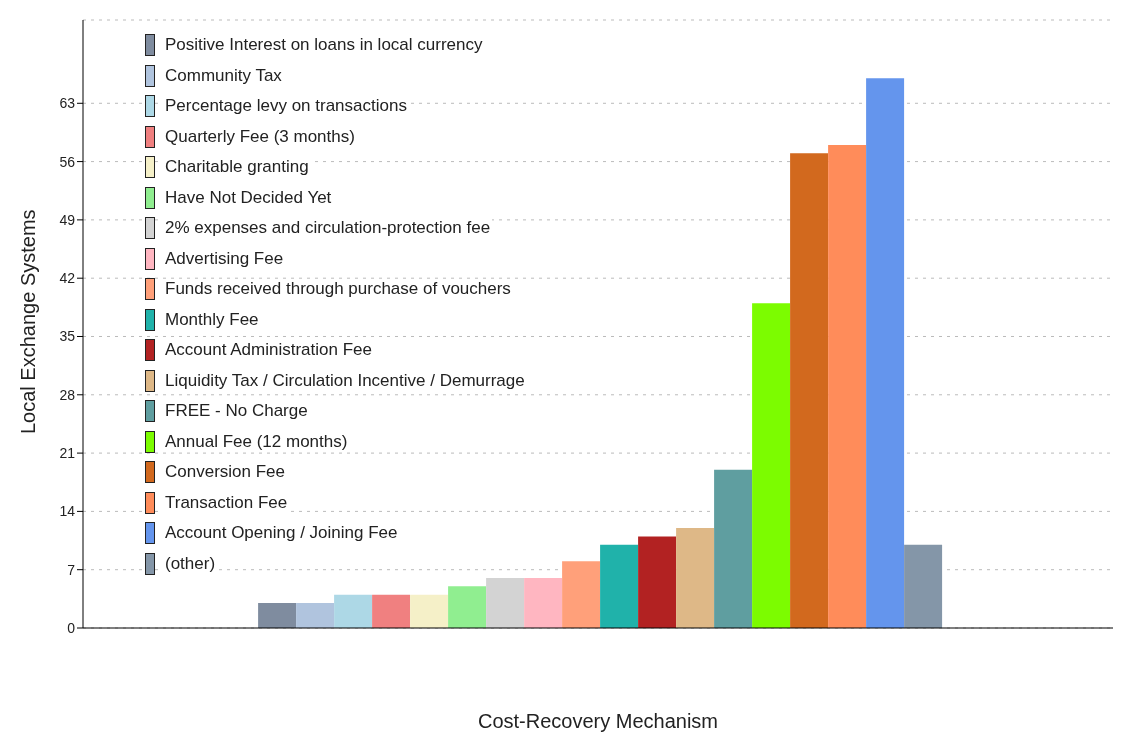 The image size is (1121, 755). What do you see at coordinates (268, 350) in the screenshot?
I see `legend-label: Account Administration Fee` at bounding box center [268, 350].